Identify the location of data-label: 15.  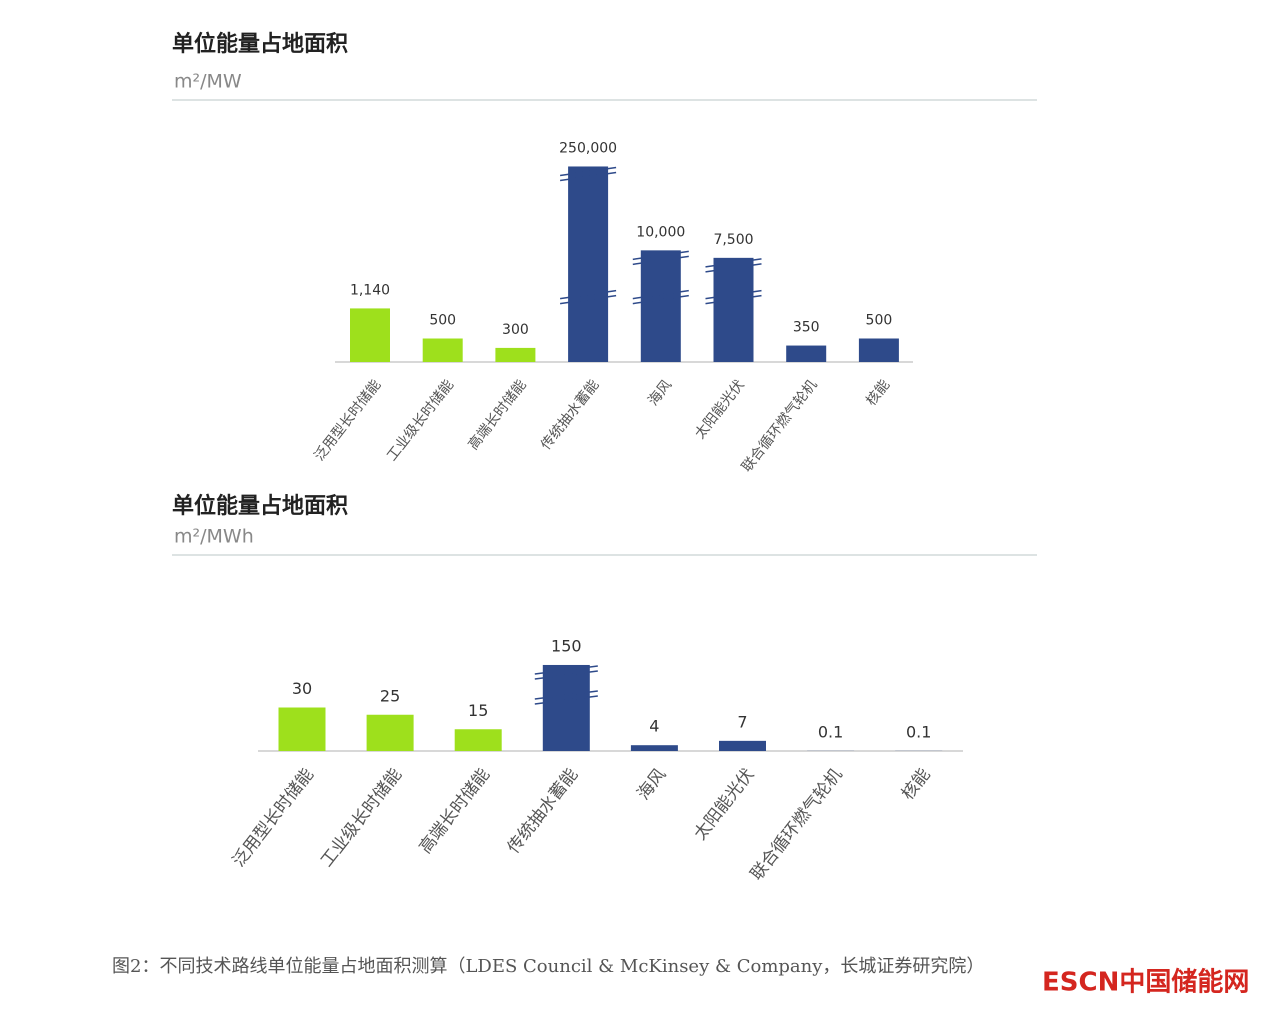
(478, 710).